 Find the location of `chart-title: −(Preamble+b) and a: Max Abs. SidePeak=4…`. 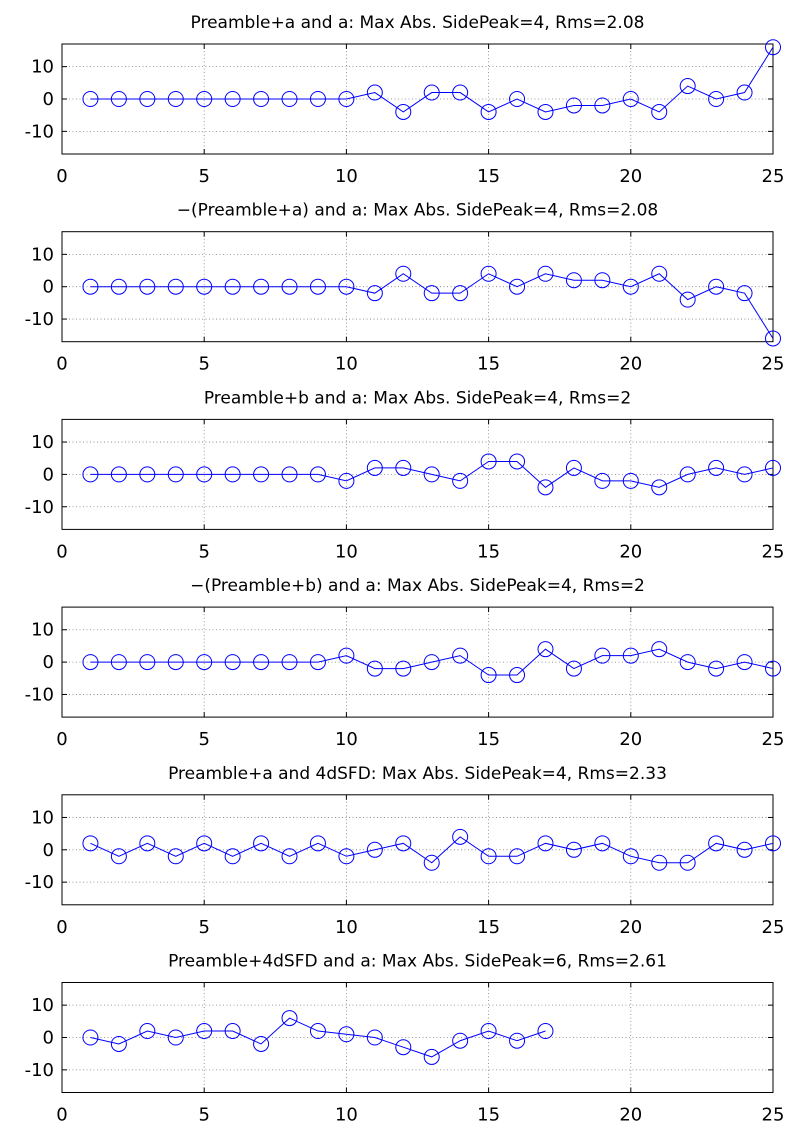

chart-title: −(Preamble+b) and a: Max Abs. SidePeak=4… is located at coordinates (417, 586).